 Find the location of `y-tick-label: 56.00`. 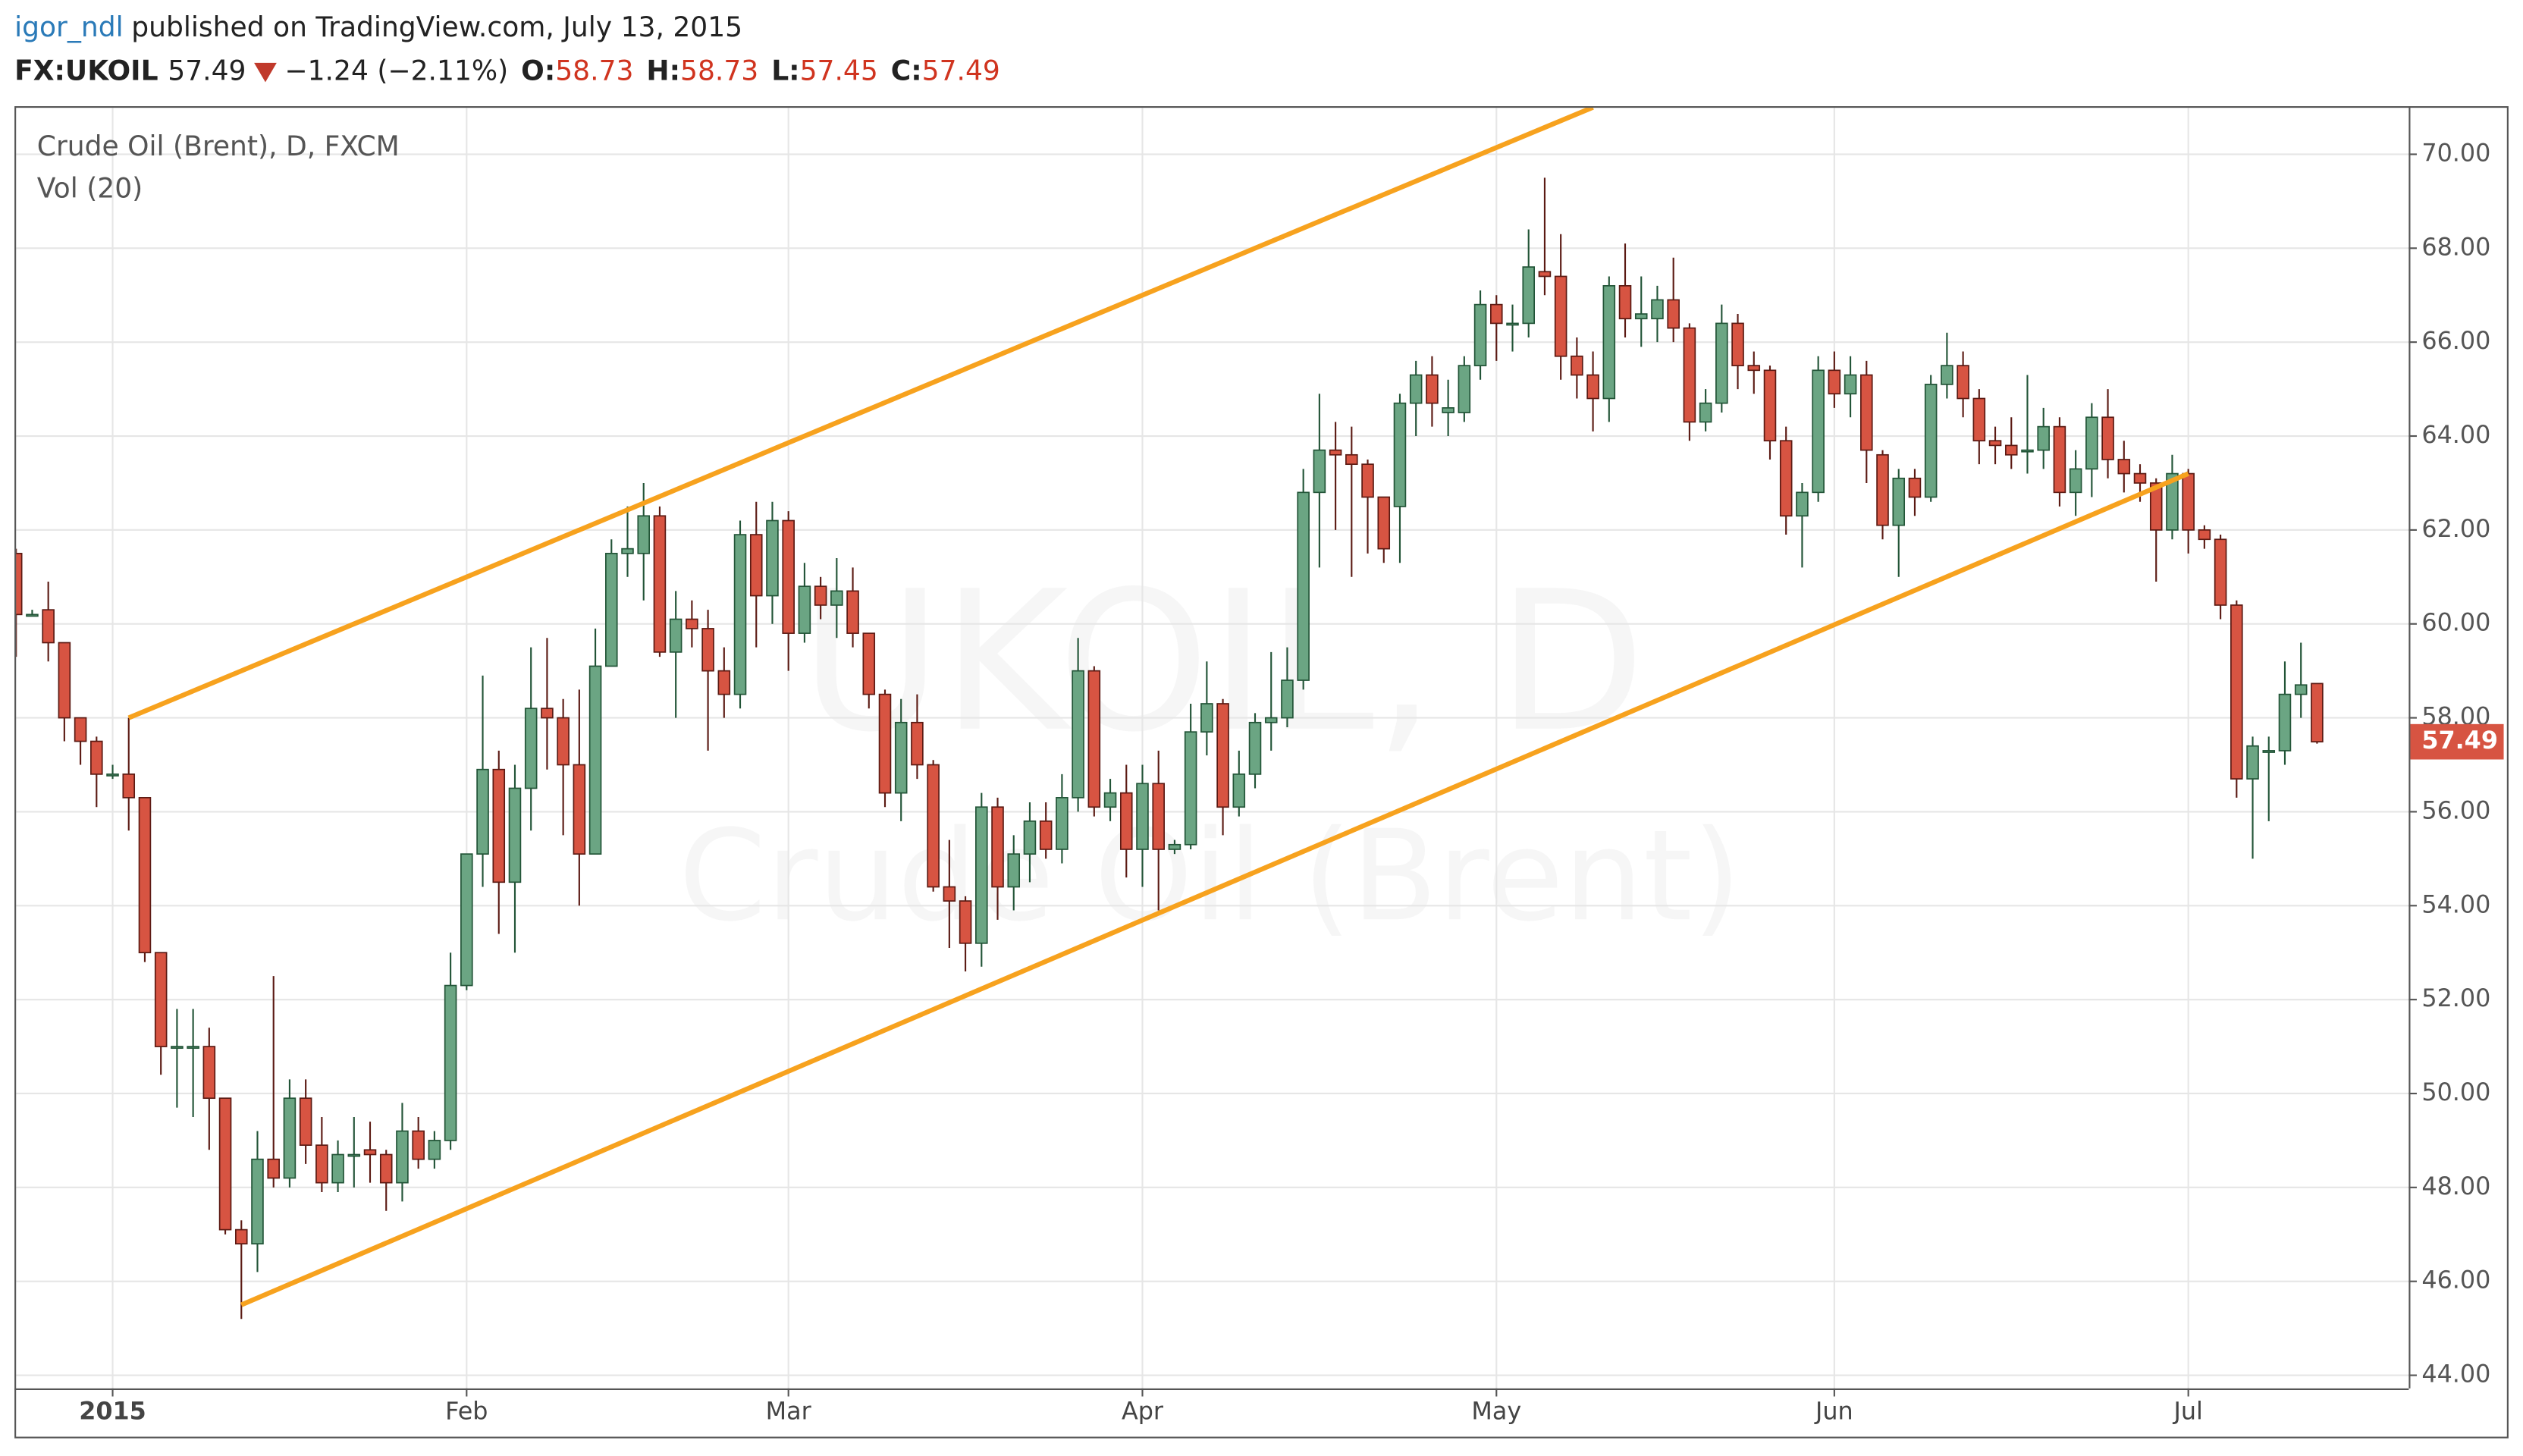

y-tick-label: 56.00 is located at coordinates (2455, 809).